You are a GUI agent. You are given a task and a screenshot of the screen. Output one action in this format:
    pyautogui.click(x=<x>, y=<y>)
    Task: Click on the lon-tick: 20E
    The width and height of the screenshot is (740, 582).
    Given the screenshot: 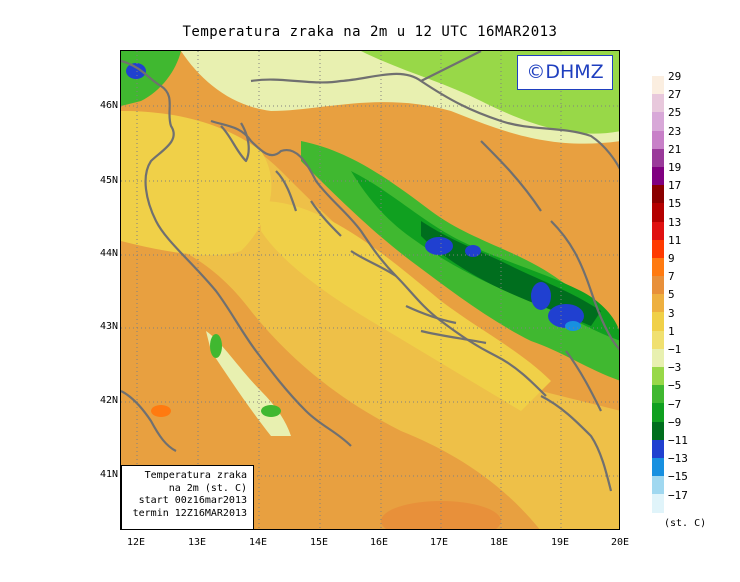 What is the action you would take?
    pyautogui.click(x=620, y=542)
    